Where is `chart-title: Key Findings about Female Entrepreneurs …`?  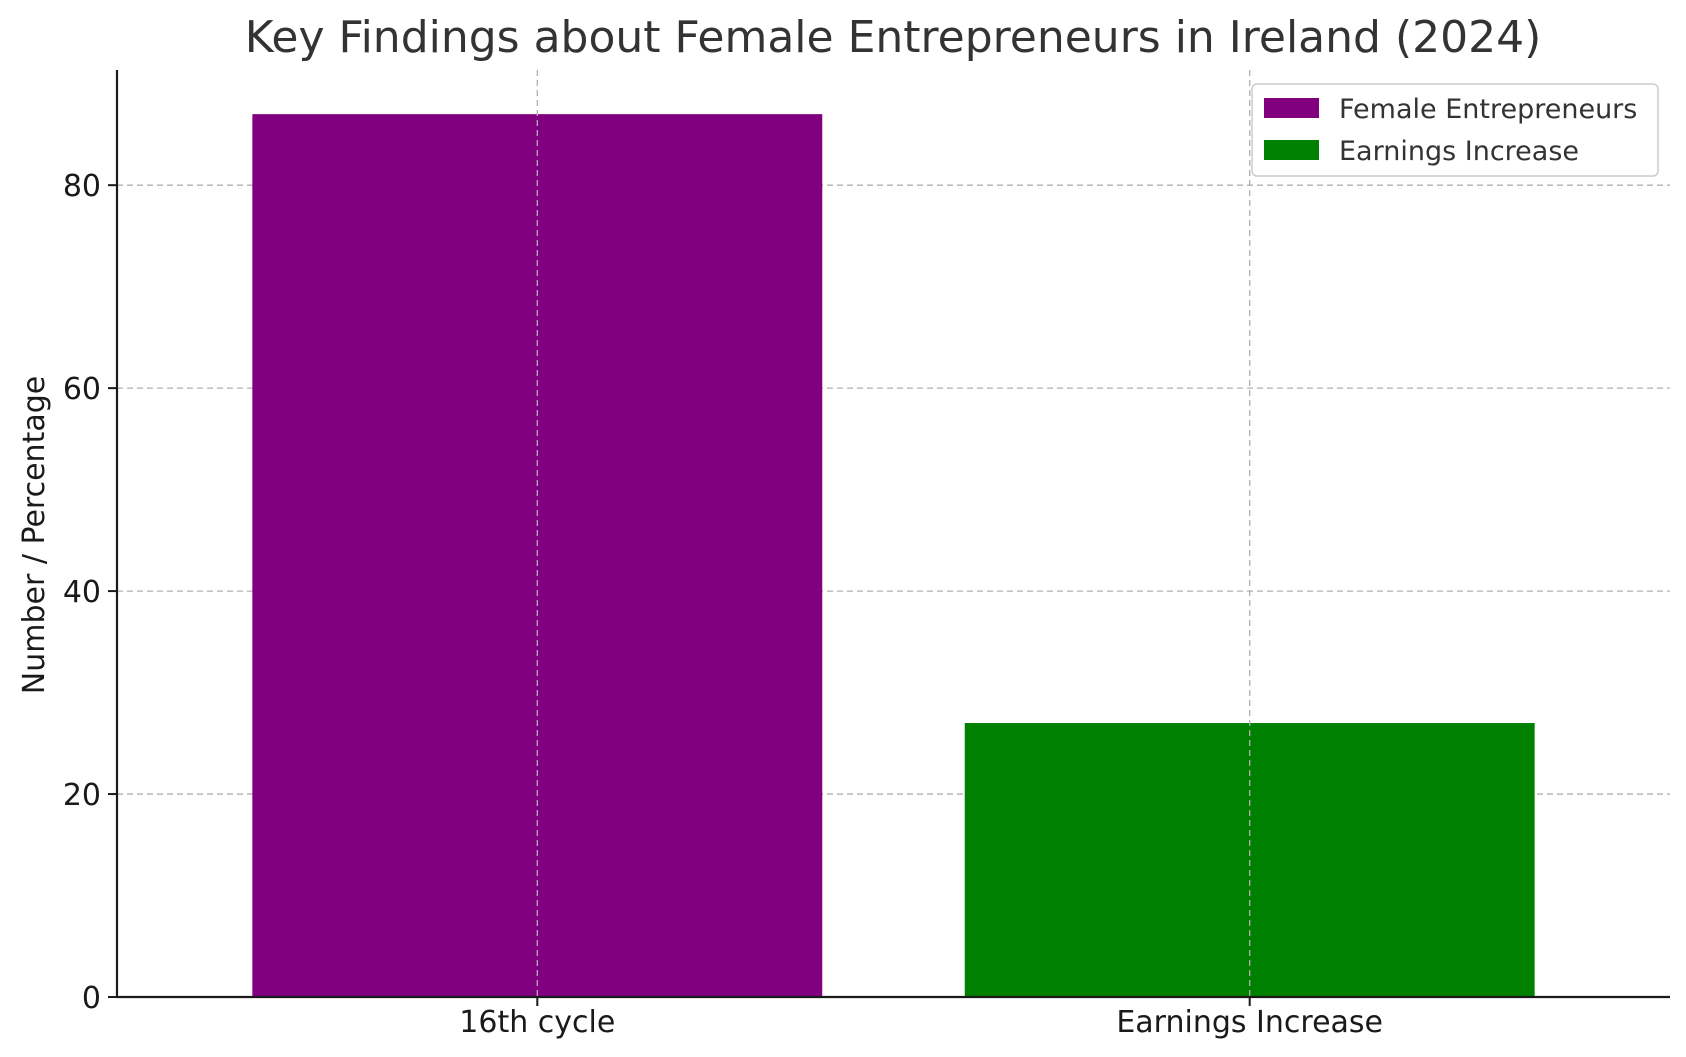
chart-title: Key Findings about Female Entrepreneurs … is located at coordinates (893, 37).